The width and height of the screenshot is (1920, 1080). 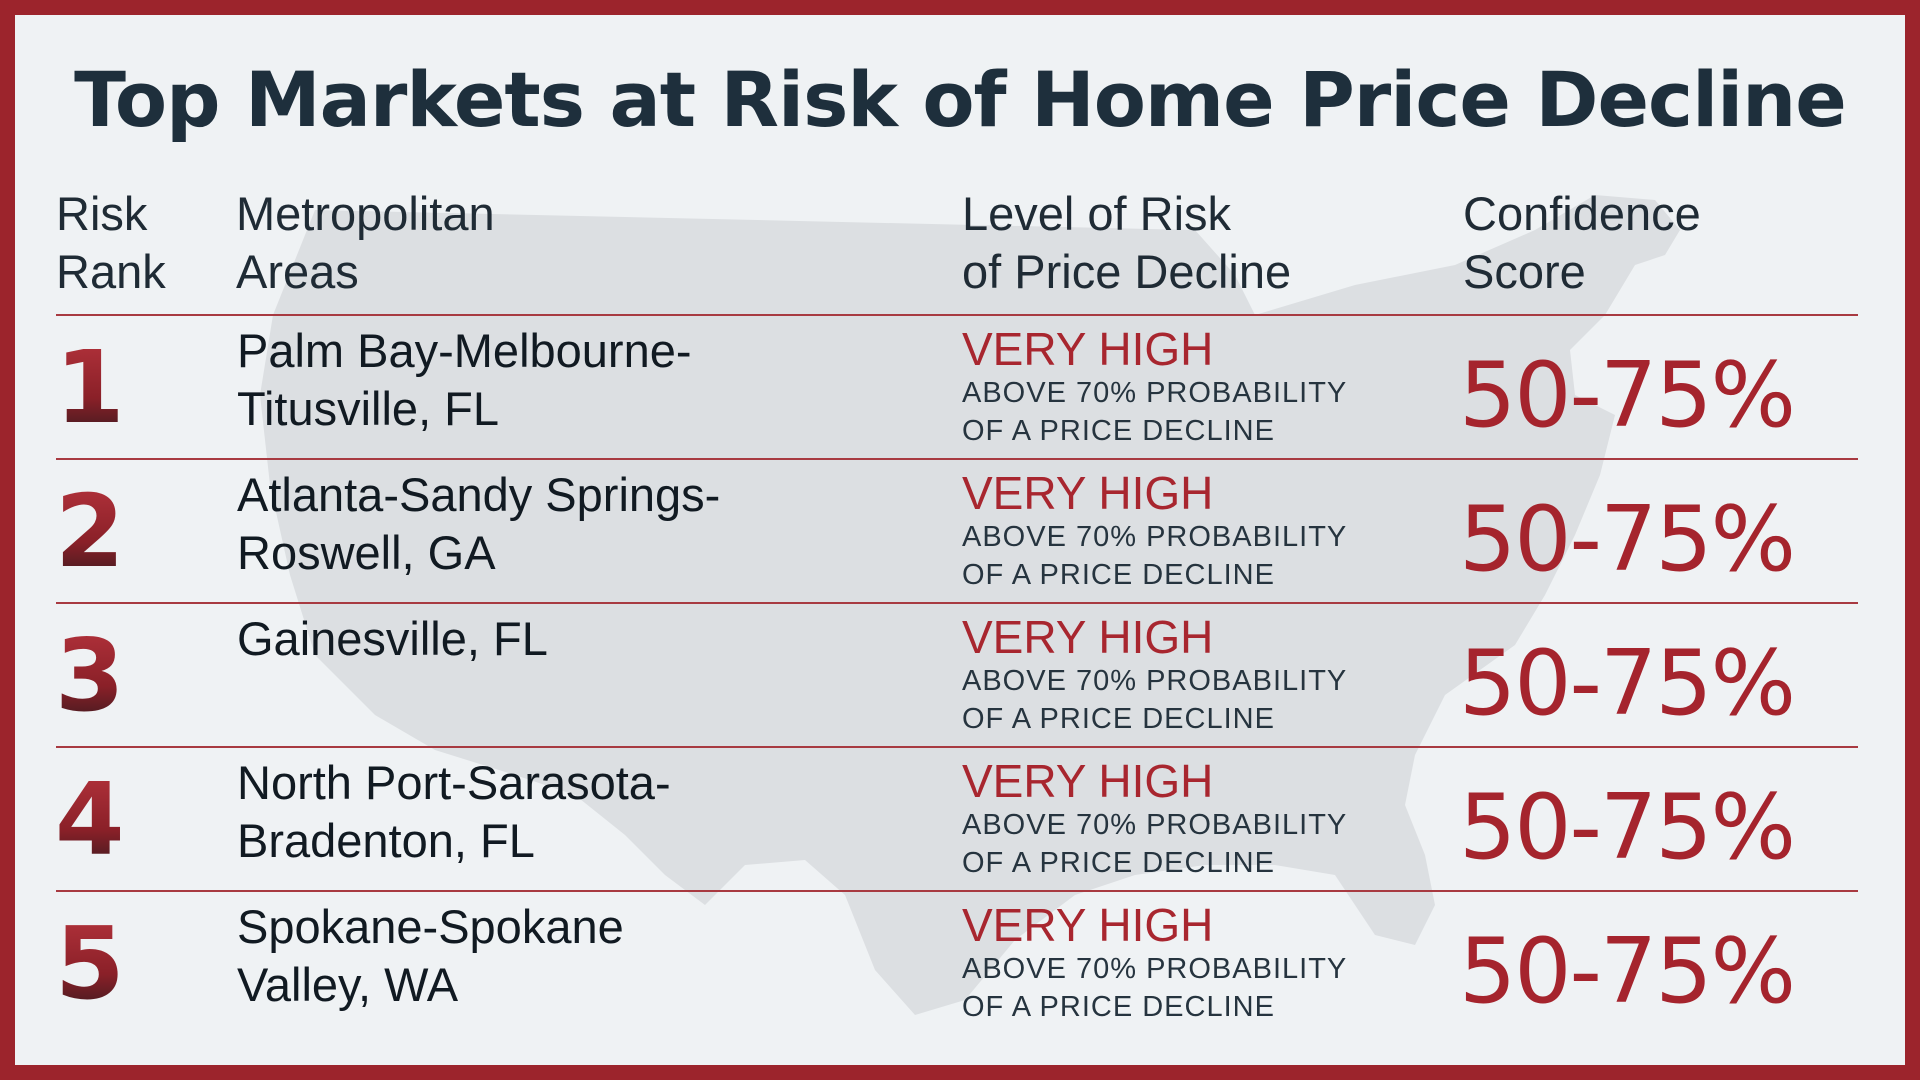 I want to click on risk-rank: 4, so click(x=90, y=819).